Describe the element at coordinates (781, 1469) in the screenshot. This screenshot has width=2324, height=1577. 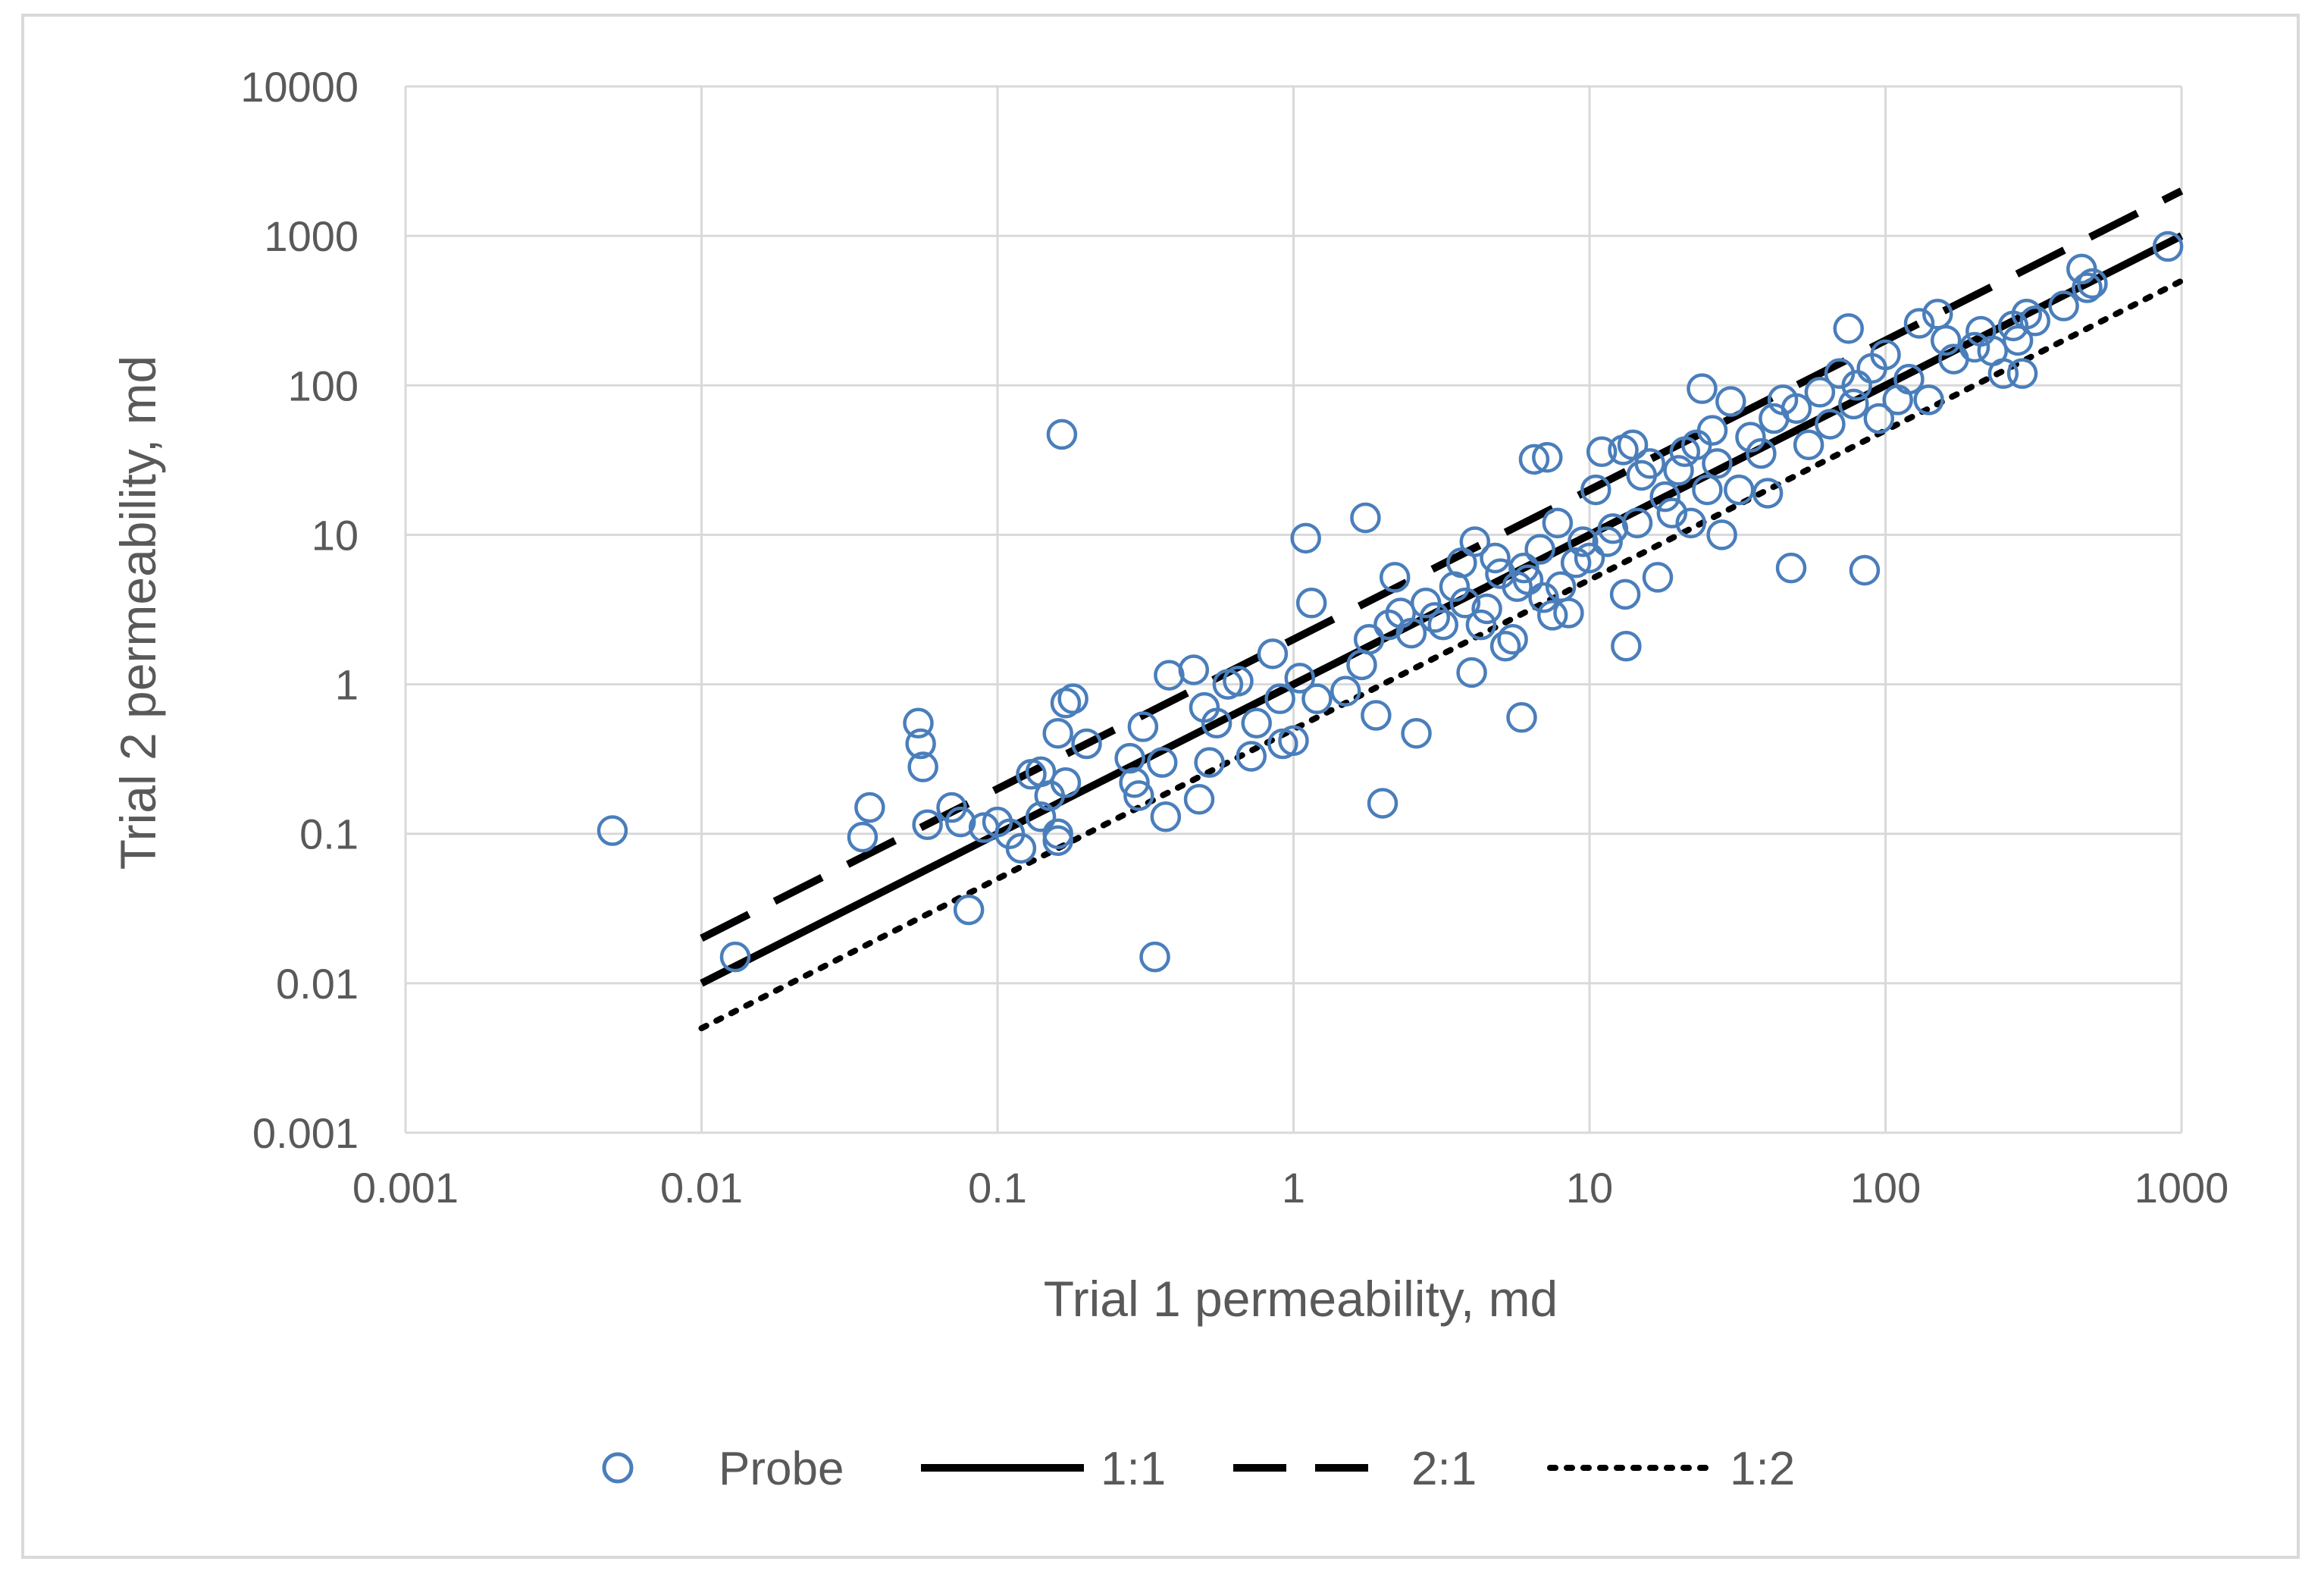
I see `legend-label: Probe` at that location.